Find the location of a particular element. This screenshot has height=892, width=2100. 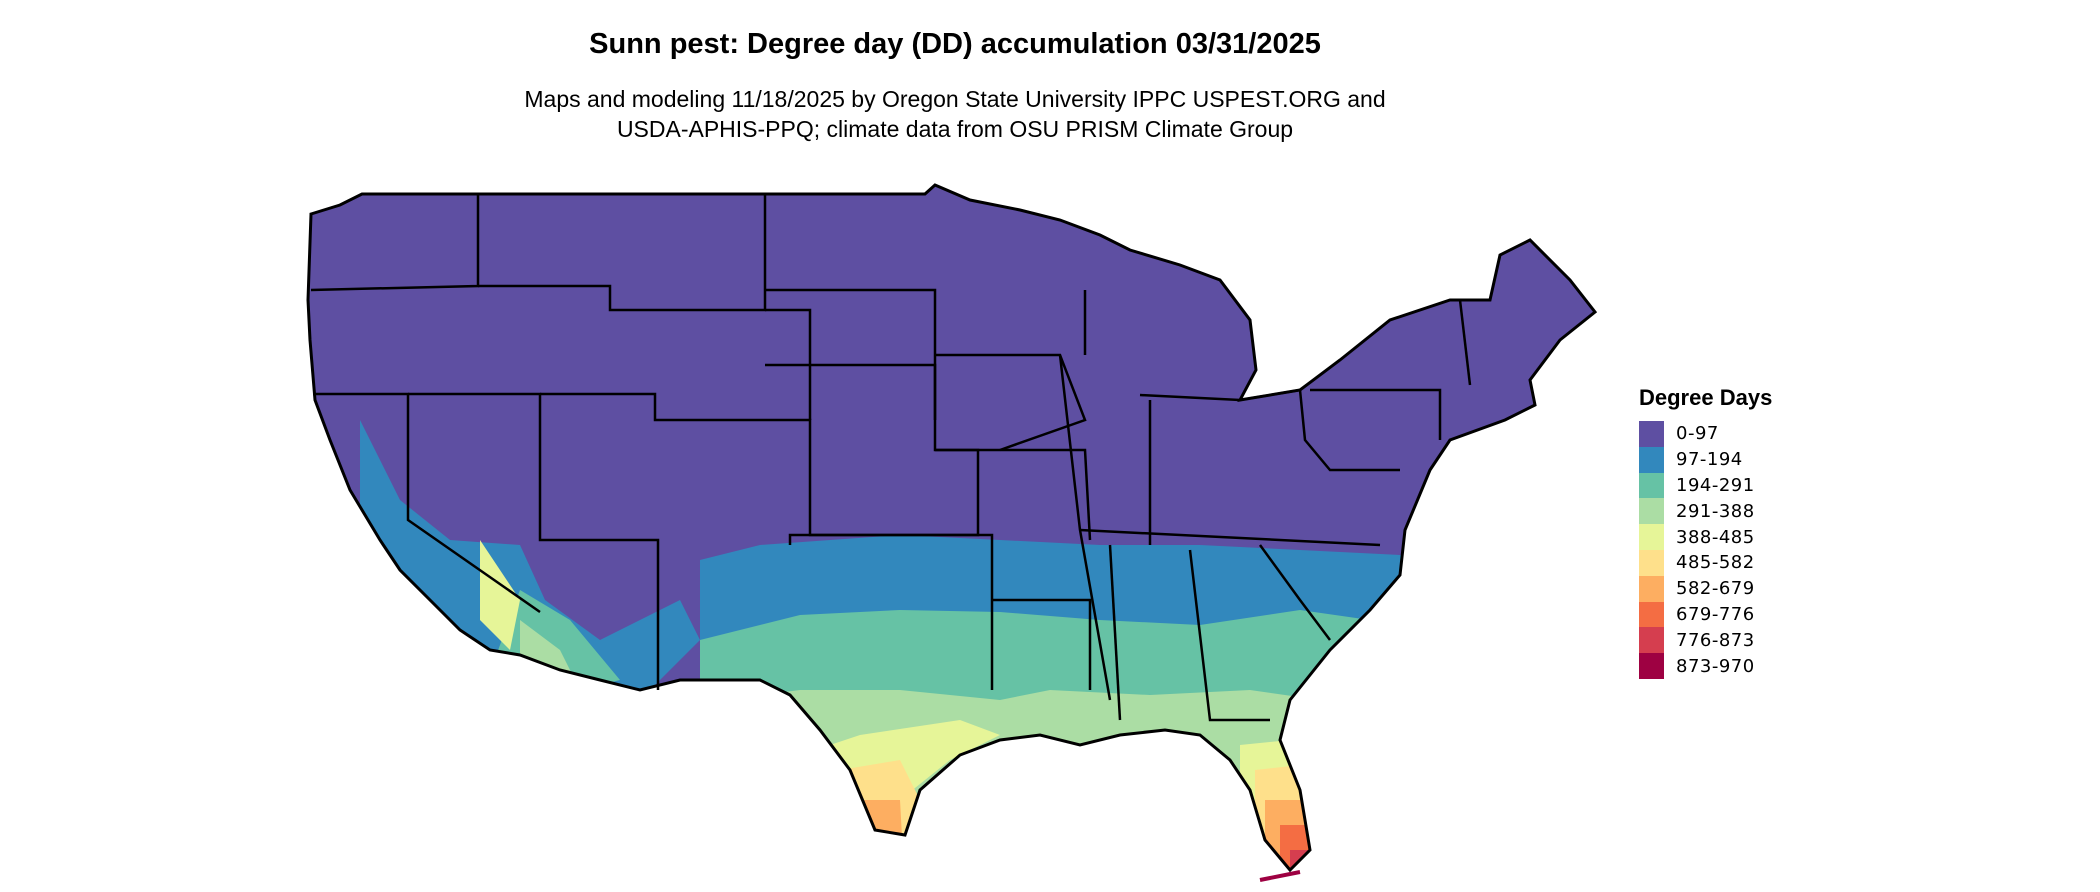

legend-item: 97-194 is located at coordinates (1705, 459).